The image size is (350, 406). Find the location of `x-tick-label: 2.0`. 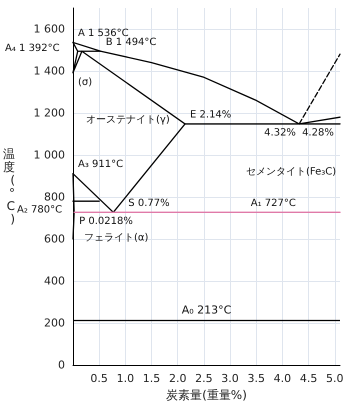

x-tick-label: 2.0 is located at coordinates (177, 378).